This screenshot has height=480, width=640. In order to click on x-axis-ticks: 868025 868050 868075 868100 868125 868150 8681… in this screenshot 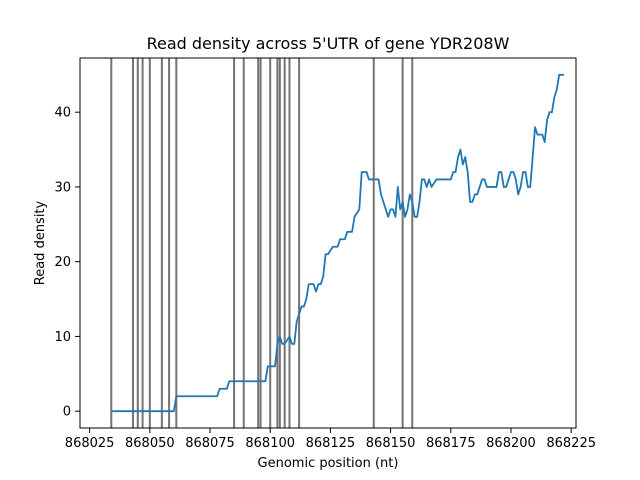, I will do `click(330, 439)`.